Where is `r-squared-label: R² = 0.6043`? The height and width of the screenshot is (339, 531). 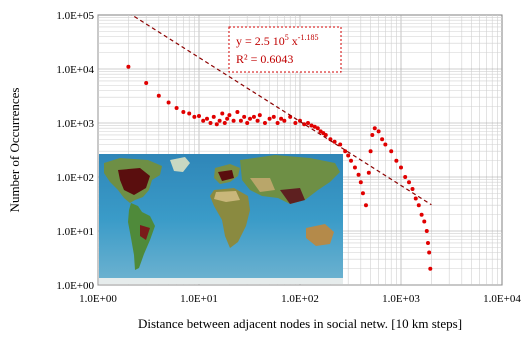 r-squared-label: R² = 0.6043 is located at coordinates (264, 59).